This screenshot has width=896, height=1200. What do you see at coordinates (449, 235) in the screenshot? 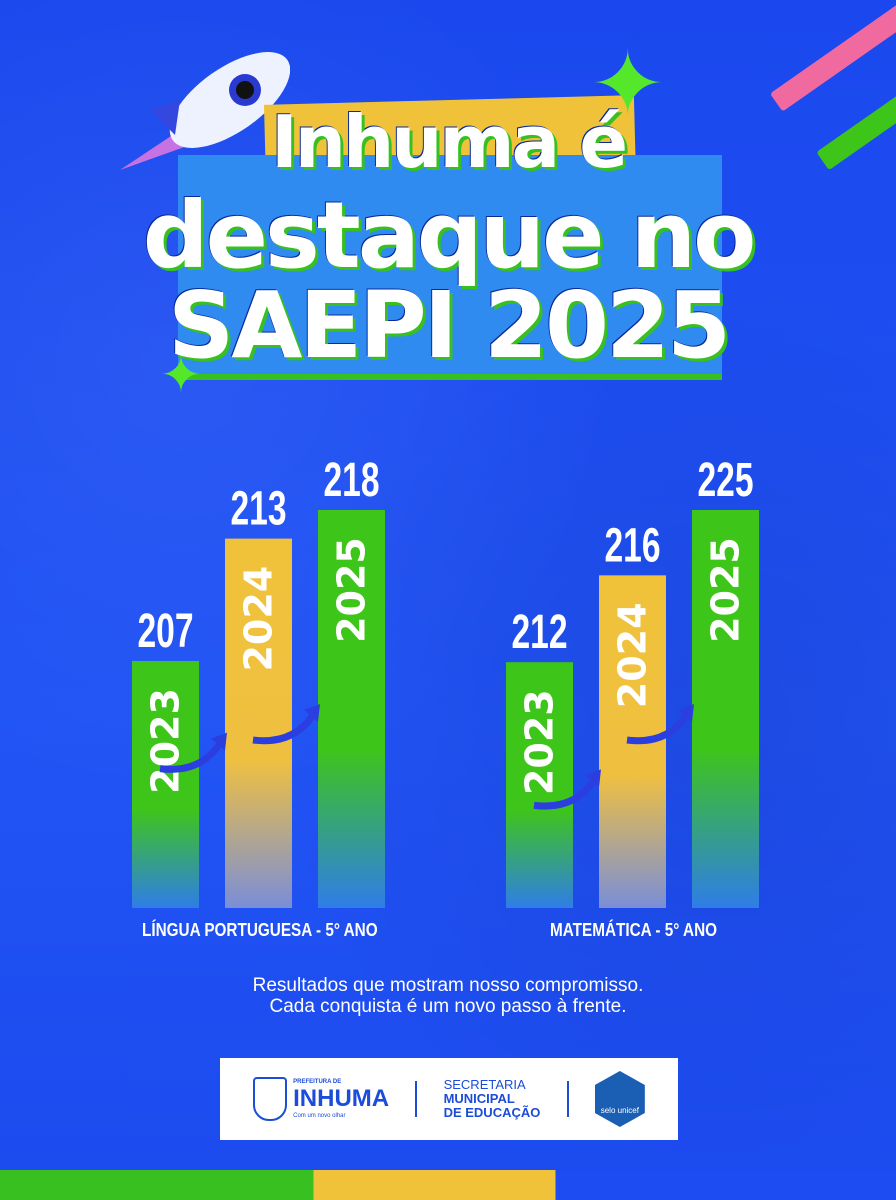
I see `title-line-2: destaque no` at bounding box center [449, 235].